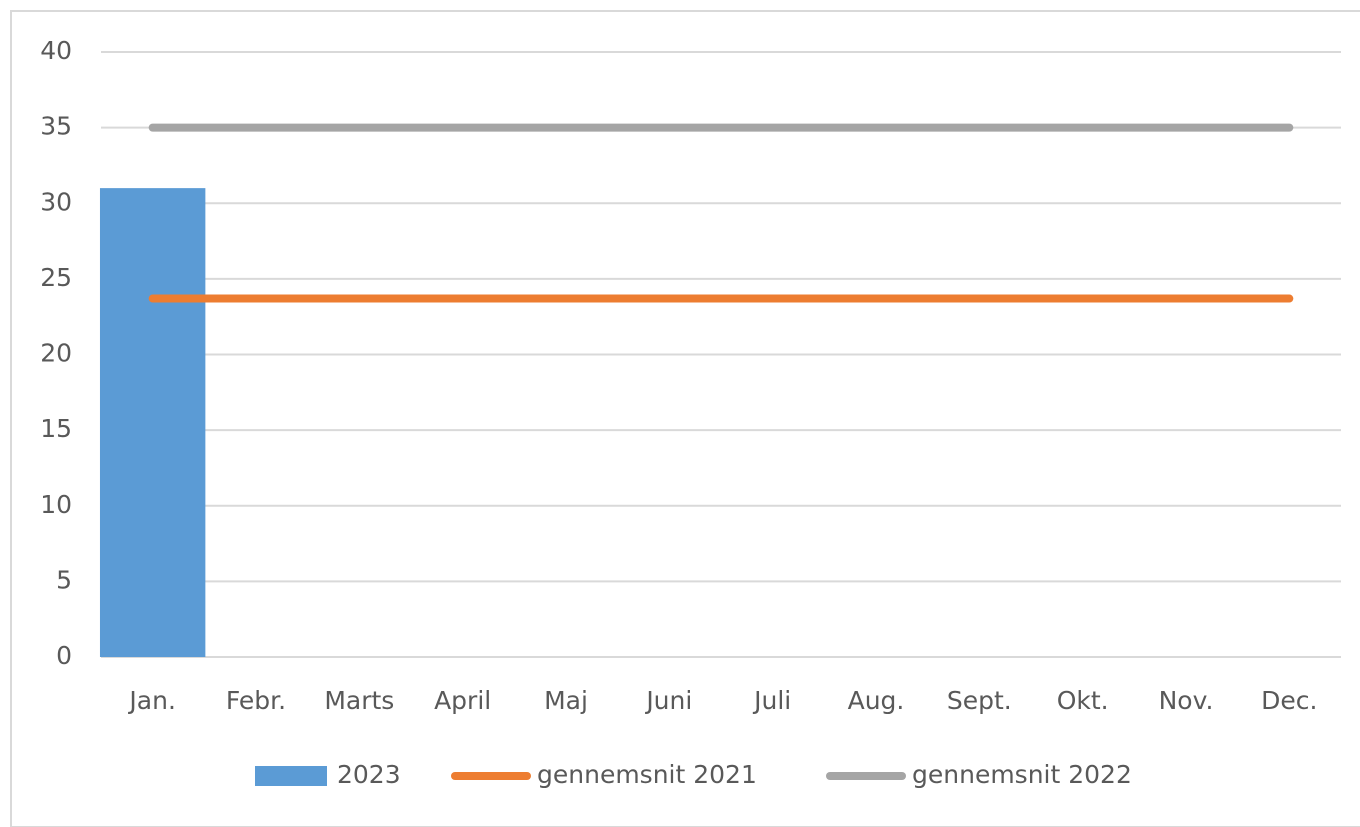 This screenshot has width=1360, height=827. What do you see at coordinates (771, 700) in the screenshot?
I see `x-tick-label: Juli` at bounding box center [771, 700].